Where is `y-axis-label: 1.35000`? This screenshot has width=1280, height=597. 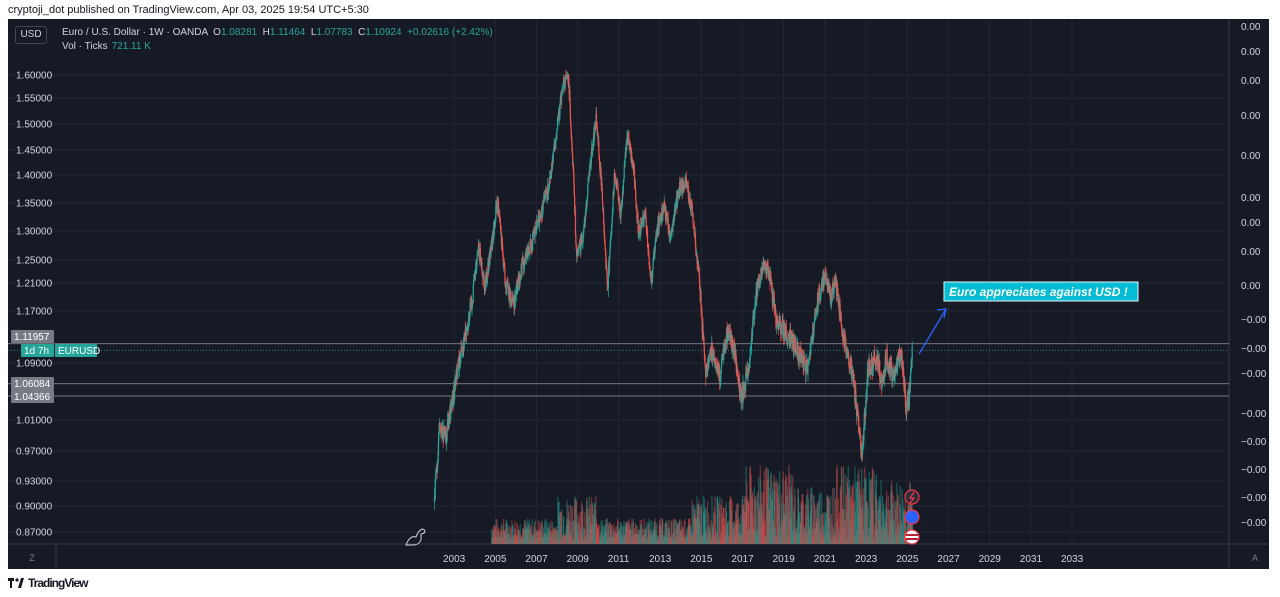 y-axis-label: 1.35000 is located at coordinates (34, 204).